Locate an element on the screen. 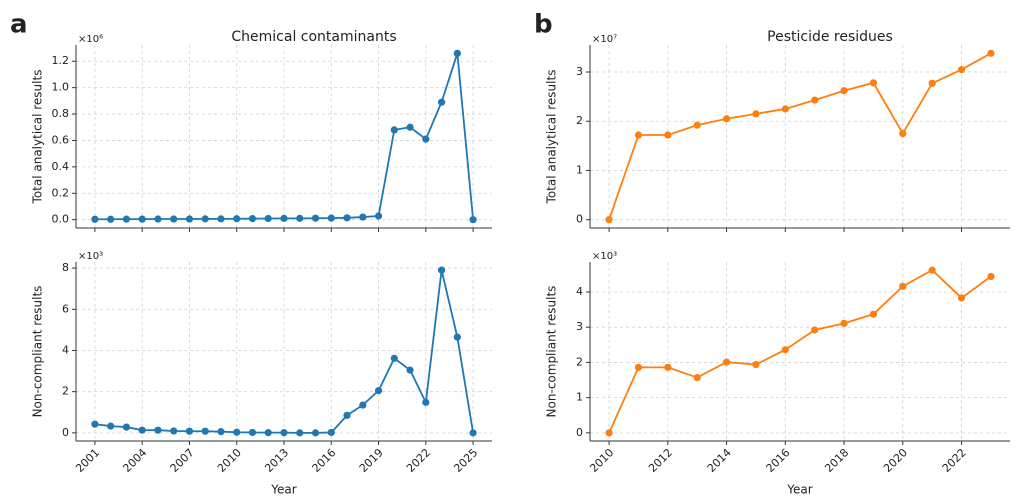  x-tick-label: 2025 is located at coordinates (465, 460).